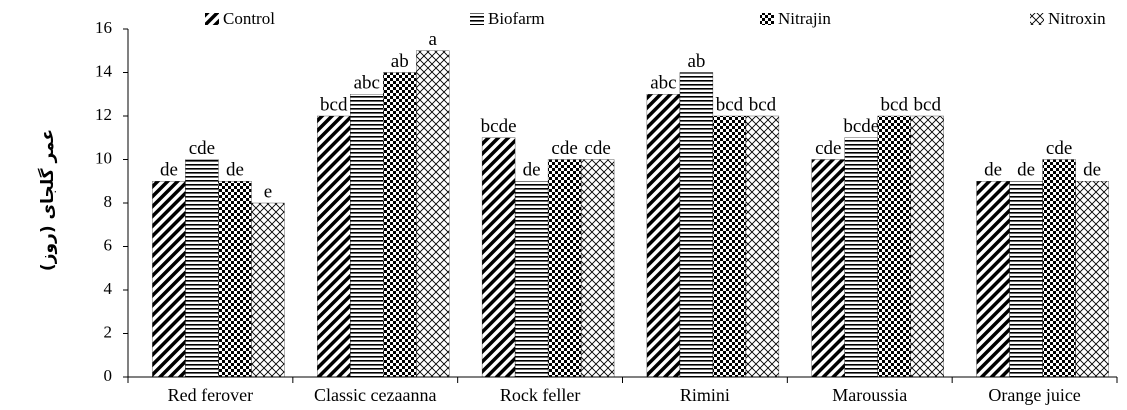  What do you see at coordinates (869, 395) in the screenshot?
I see `x-tick-label: Maroussia` at bounding box center [869, 395].